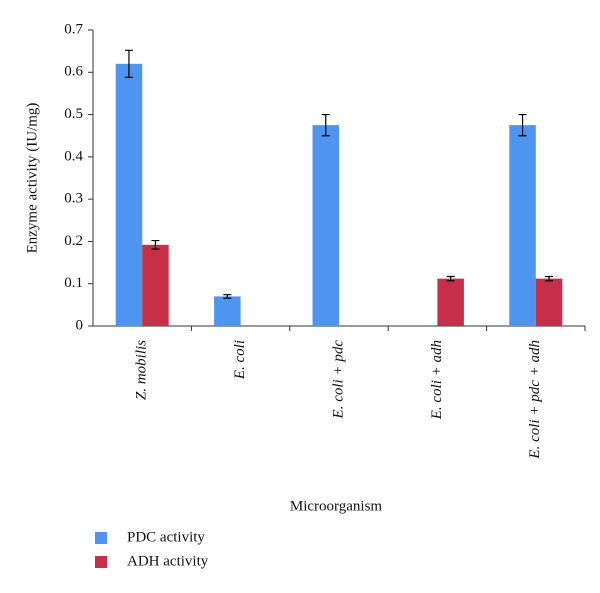 This screenshot has width=600, height=593. What do you see at coordinates (73, 199) in the screenshot?
I see `y-tick-label: 0.3` at bounding box center [73, 199].